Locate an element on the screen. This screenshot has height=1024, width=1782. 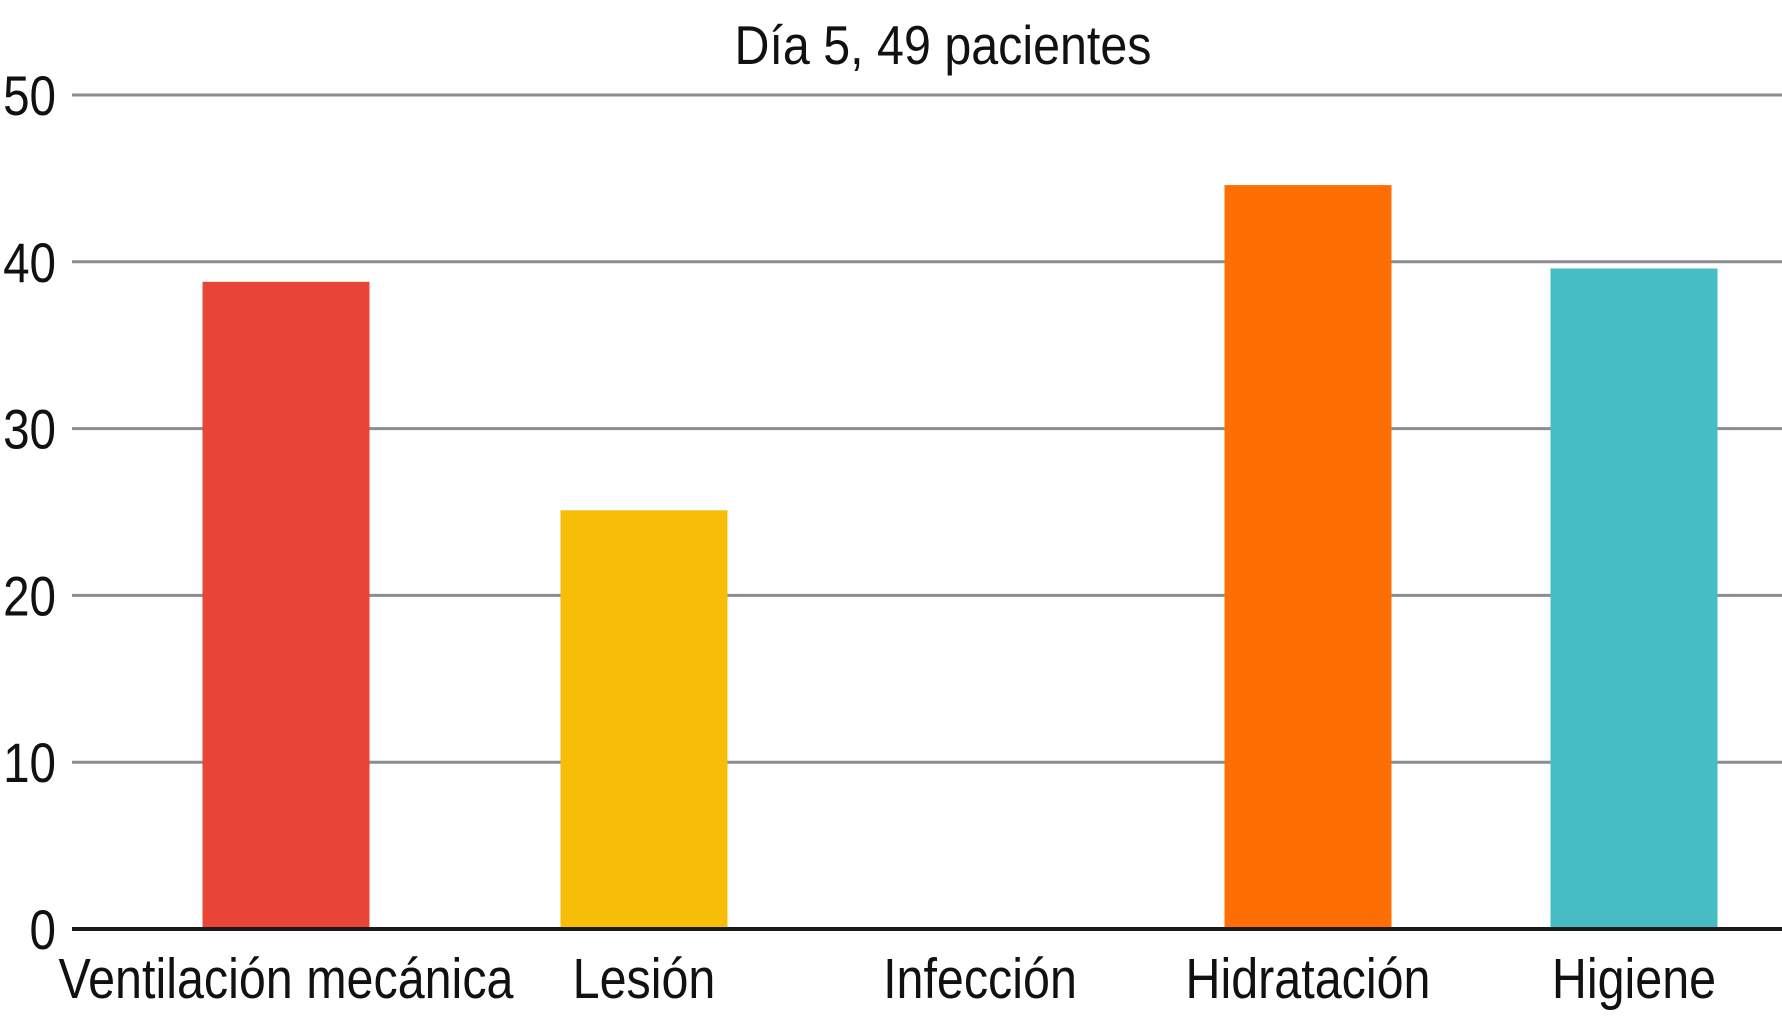
x-tick-label: Lesión is located at coordinates (644, 979).